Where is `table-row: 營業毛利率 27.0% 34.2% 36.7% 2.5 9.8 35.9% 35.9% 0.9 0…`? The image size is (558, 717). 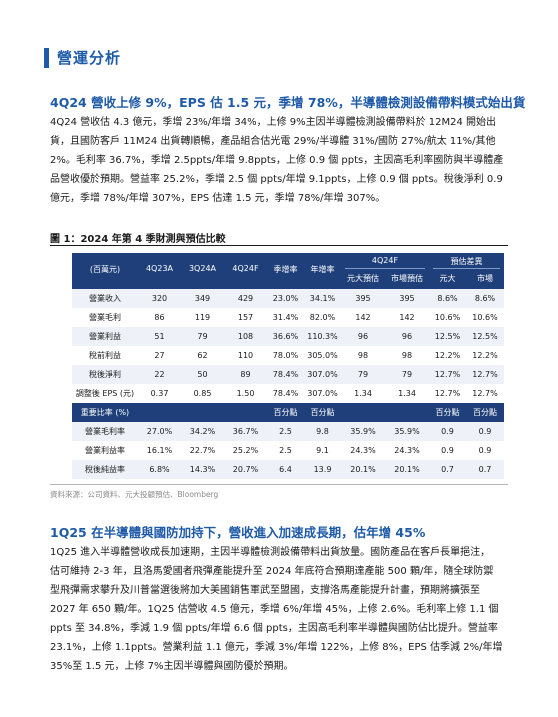 table-row: 營業毛利率 27.0% 34.2% 36.7% 2.5 9.8 35.9% 35.9% 0.9 0… is located at coordinates (288, 431).